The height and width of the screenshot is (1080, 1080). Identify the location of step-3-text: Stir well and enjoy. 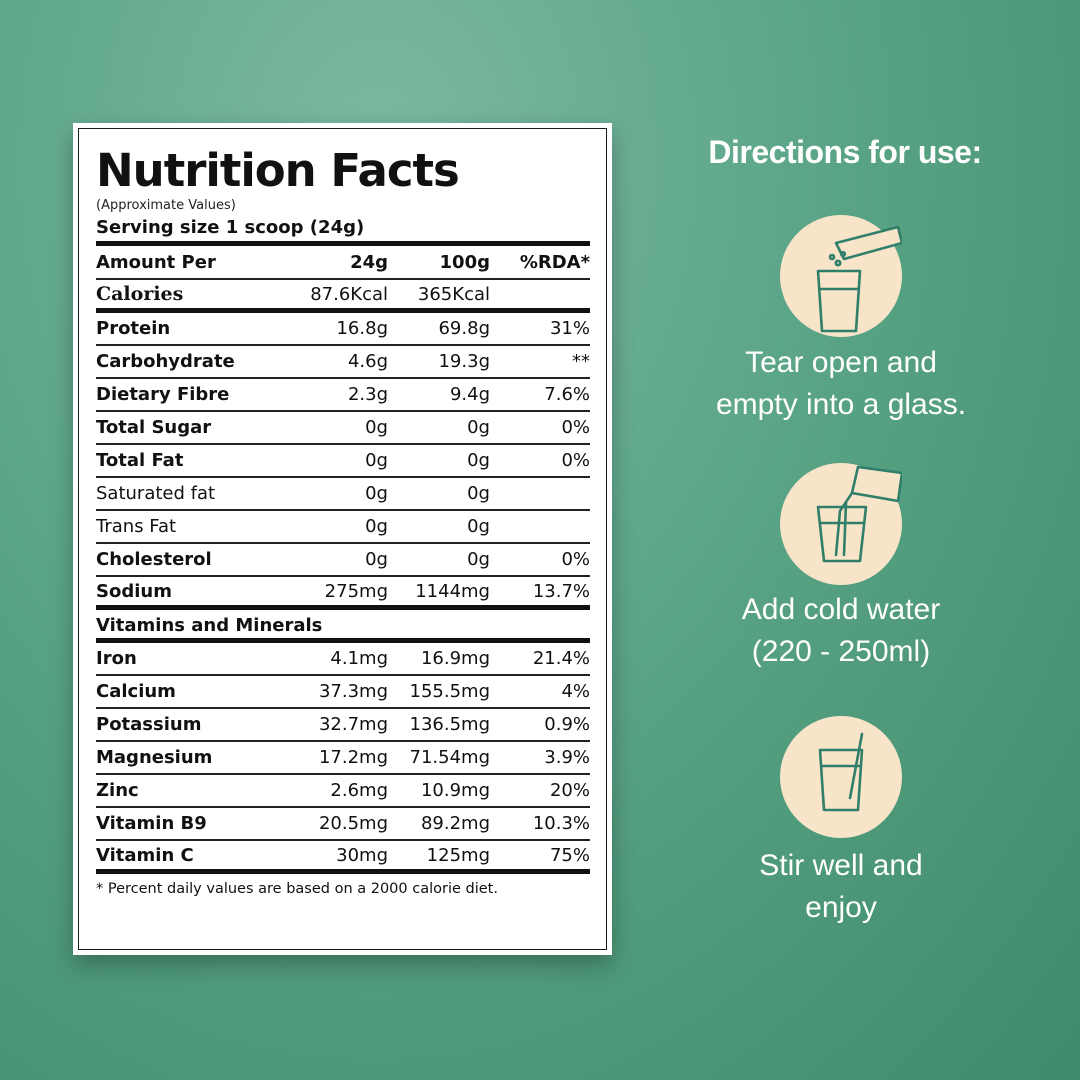
(841, 887).